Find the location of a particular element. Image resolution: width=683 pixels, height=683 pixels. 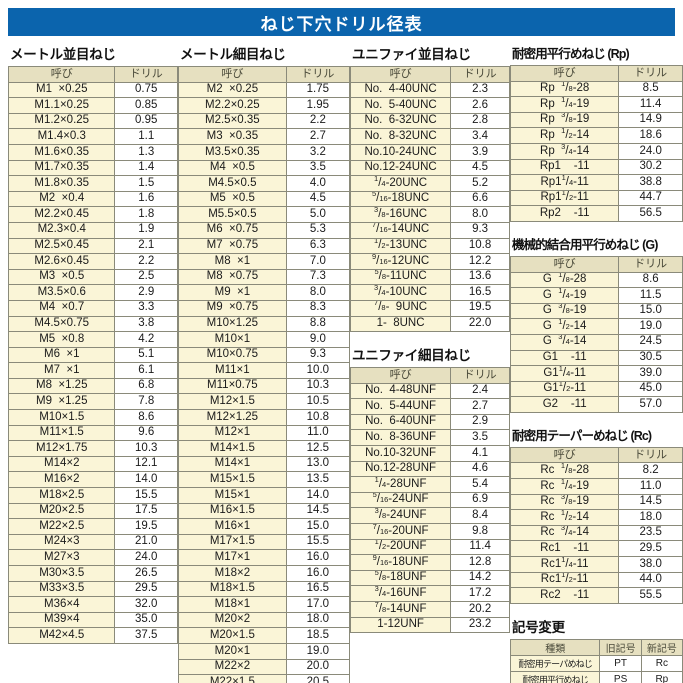

drill-diameter: 1.6 is located at coordinates (146, 199).